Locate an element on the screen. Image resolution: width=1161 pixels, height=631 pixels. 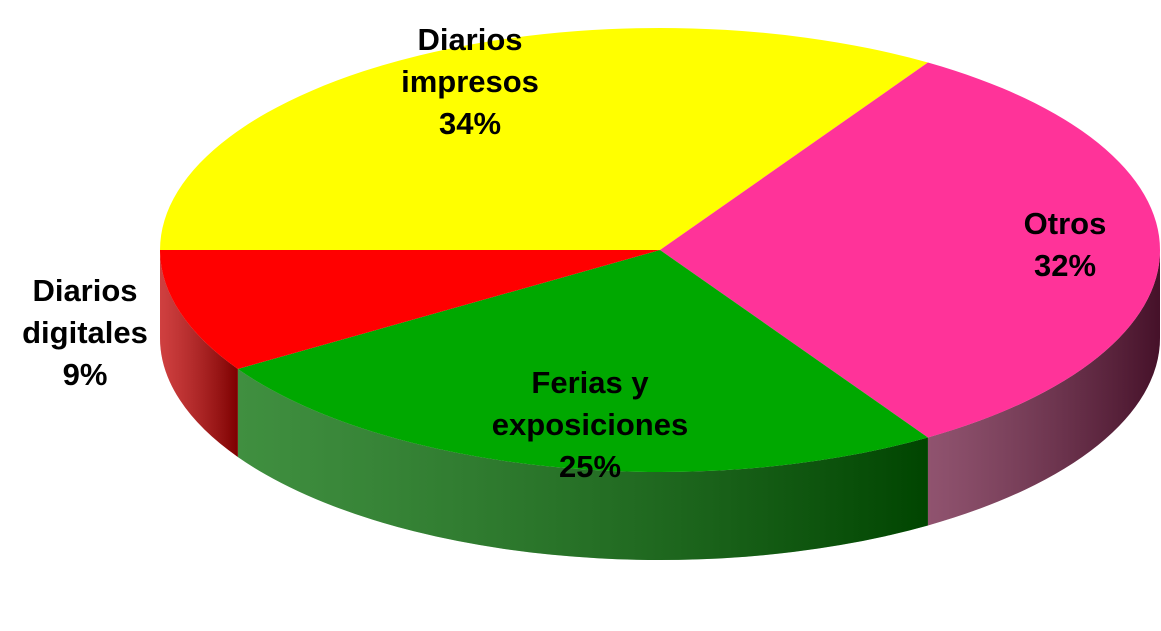
data-label: Diarios impresos 34% is located at coordinates (470, 82).